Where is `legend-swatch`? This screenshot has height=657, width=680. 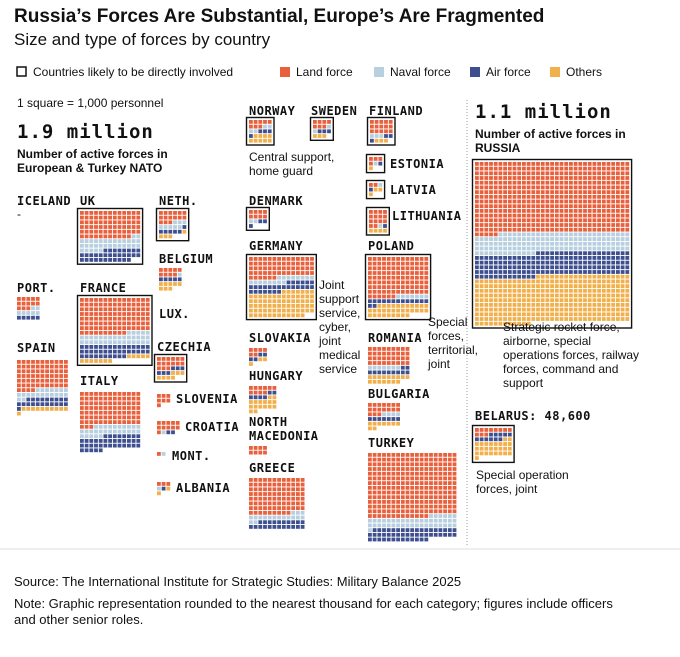
legend-swatch is located at coordinates (555, 72).